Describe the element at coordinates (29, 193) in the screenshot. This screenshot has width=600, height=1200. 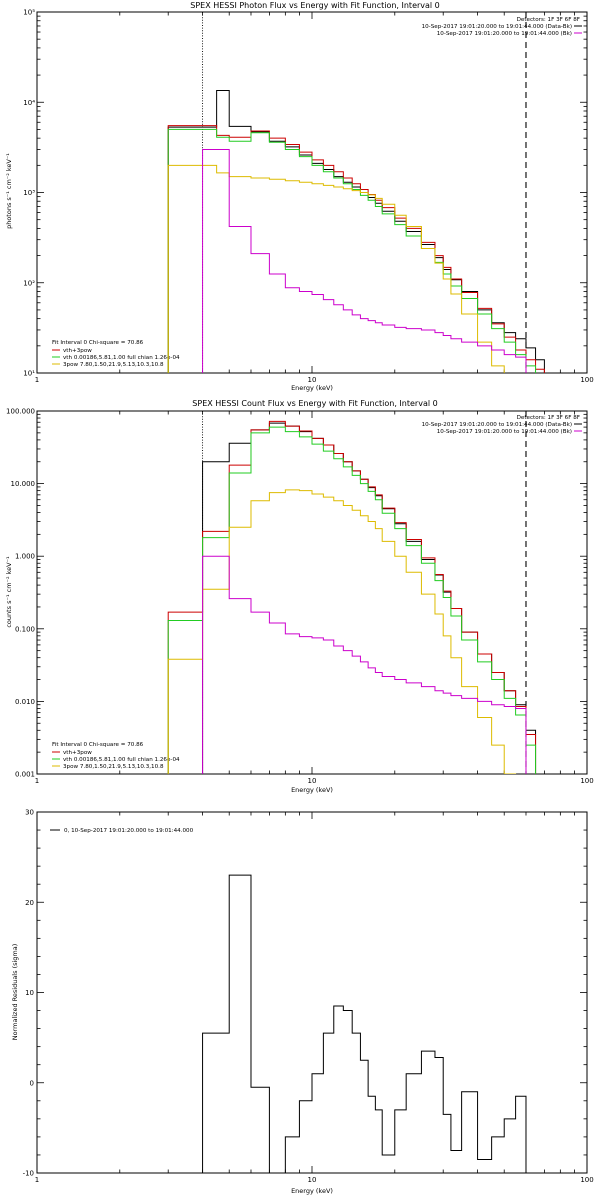
I see `y-tick-label: 10³` at that location.